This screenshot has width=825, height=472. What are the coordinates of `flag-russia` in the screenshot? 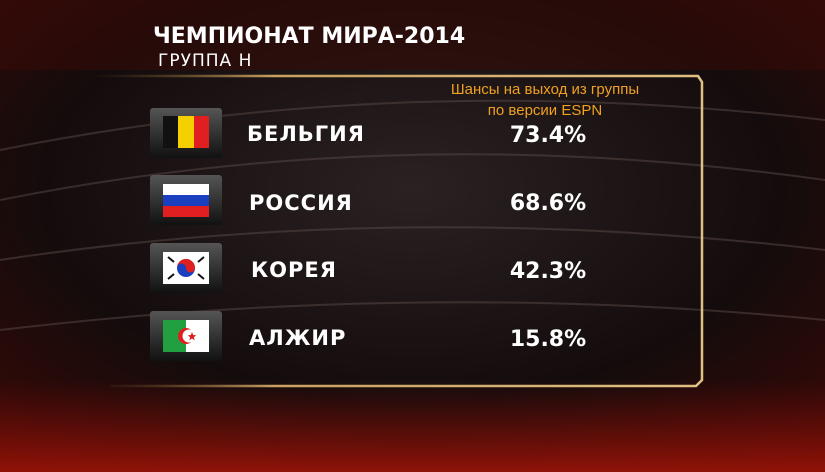 It's located at (186, 200).